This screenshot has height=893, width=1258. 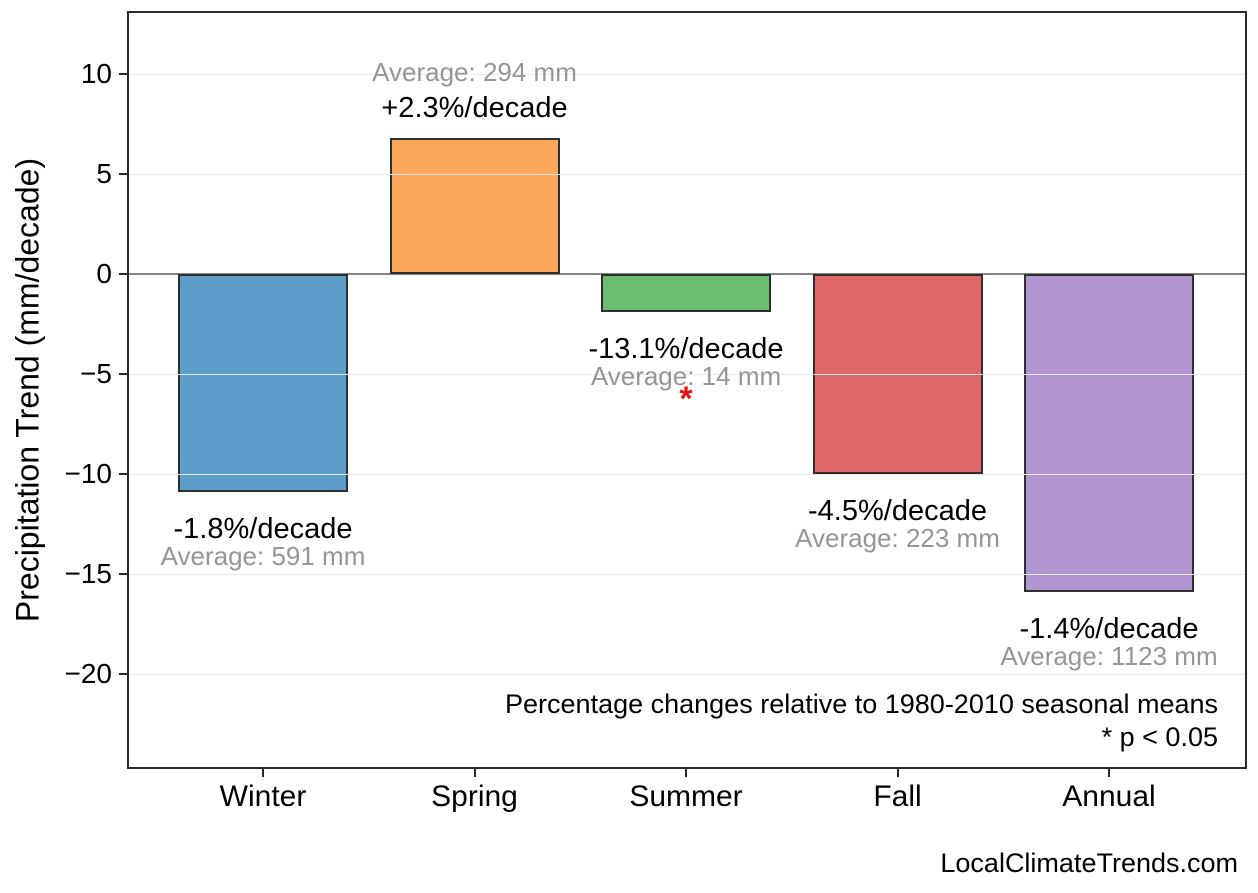 What do you see at coordinates (1109, 772) in the screenshot?
I see `x-tick-annual` at bounding box center [1109, 772].